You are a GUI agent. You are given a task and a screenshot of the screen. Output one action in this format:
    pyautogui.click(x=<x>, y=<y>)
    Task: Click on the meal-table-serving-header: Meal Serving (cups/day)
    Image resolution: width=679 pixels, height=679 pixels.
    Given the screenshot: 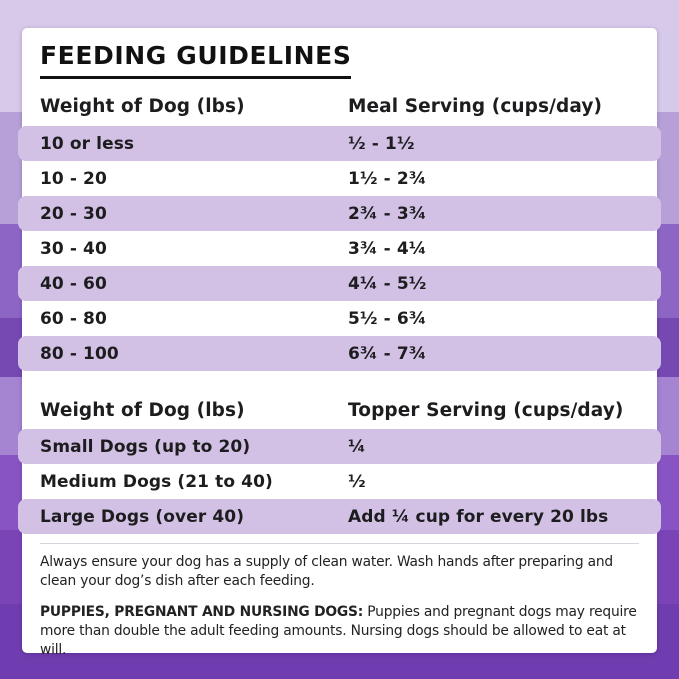 What is the action you would take?
    pyautogui.click(x=475, y=106)
    